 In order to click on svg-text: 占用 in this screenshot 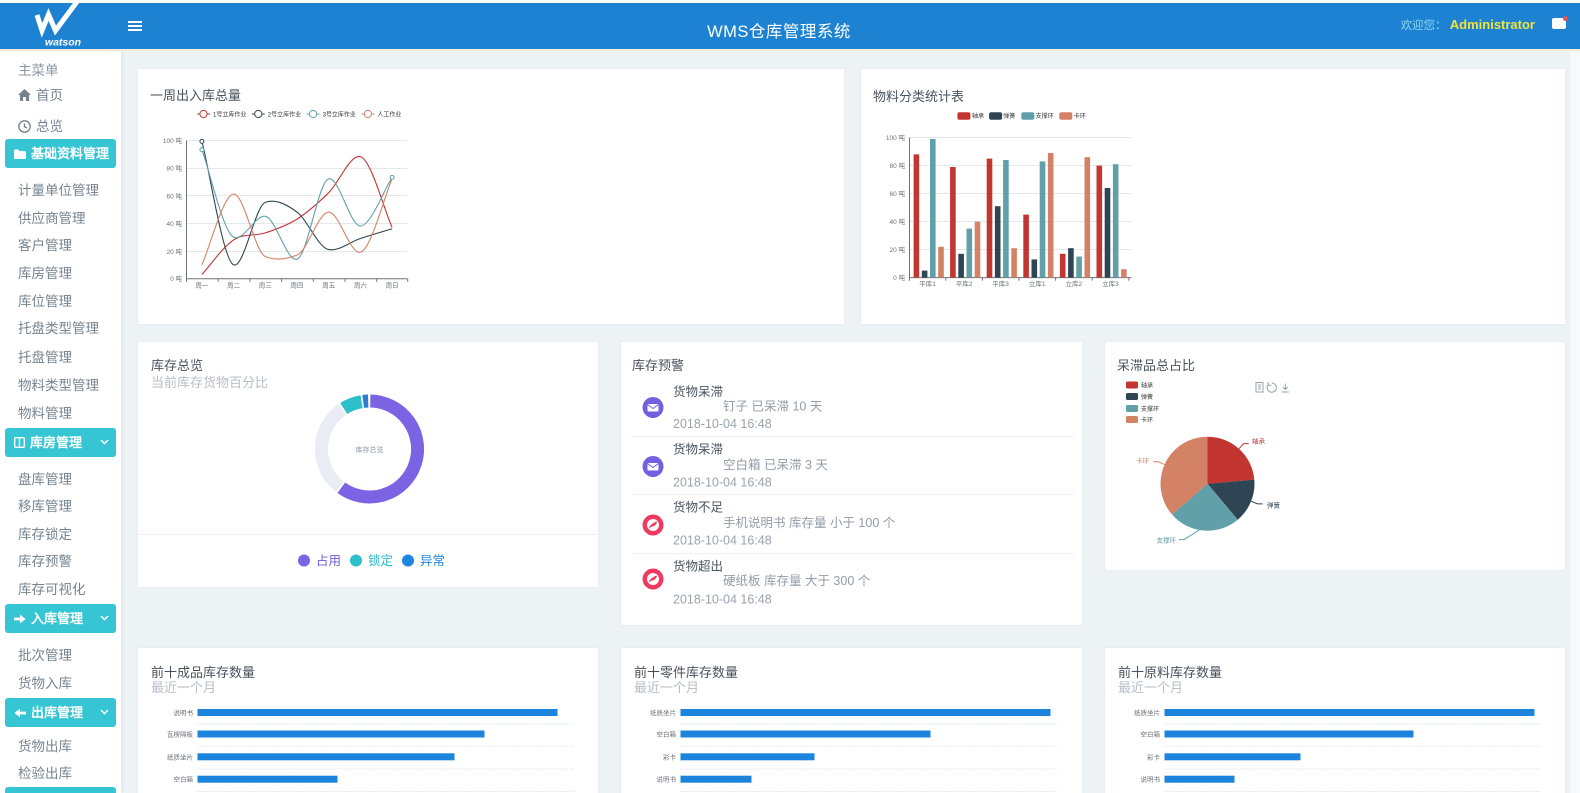, I will do `click(328, 560)`.